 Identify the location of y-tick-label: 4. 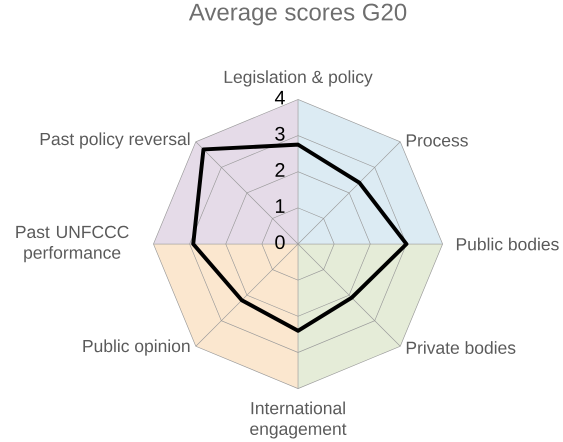
(279, 97).